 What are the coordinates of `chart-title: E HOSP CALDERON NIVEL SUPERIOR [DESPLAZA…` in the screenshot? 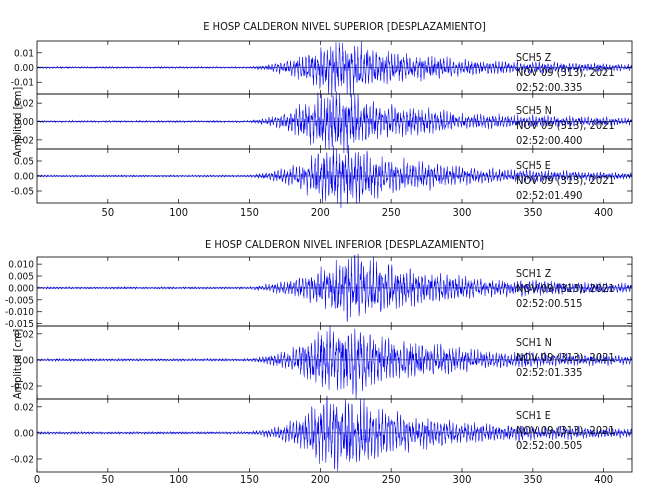 It's located at (344, 26).